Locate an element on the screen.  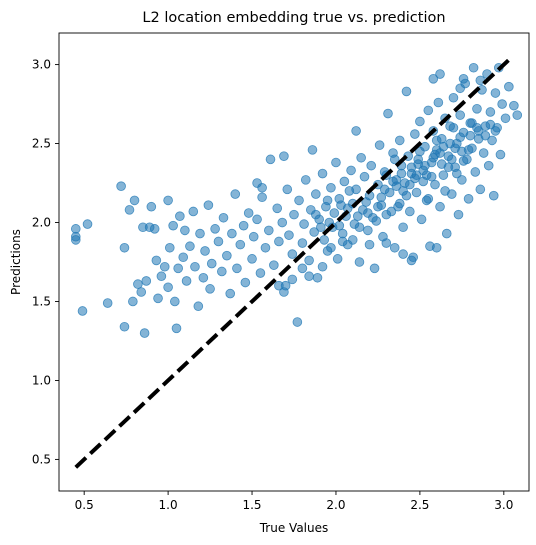
y-tick-label: 0.5 is located at coordinates (41, 459).